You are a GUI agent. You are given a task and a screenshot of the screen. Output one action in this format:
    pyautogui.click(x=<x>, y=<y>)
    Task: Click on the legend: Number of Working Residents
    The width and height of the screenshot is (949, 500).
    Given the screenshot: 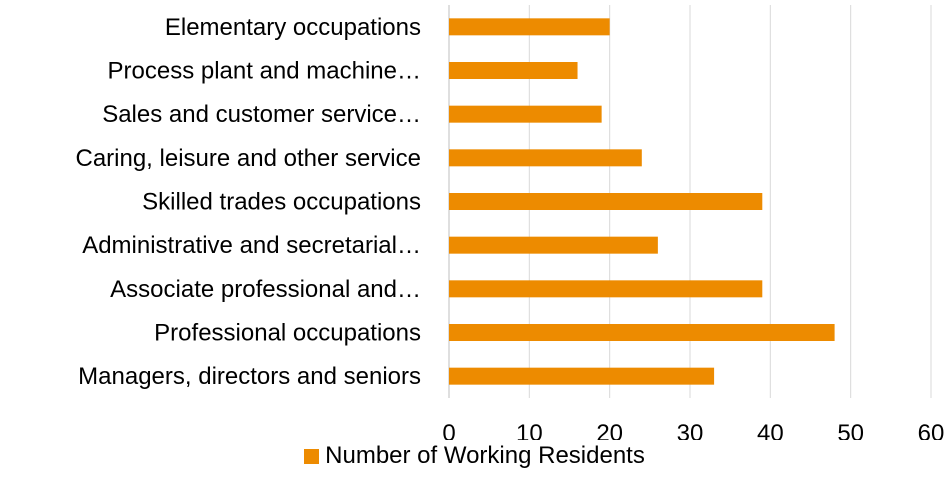 What is the action you would take?
    pyautogui.click(x=474, y=456)
    